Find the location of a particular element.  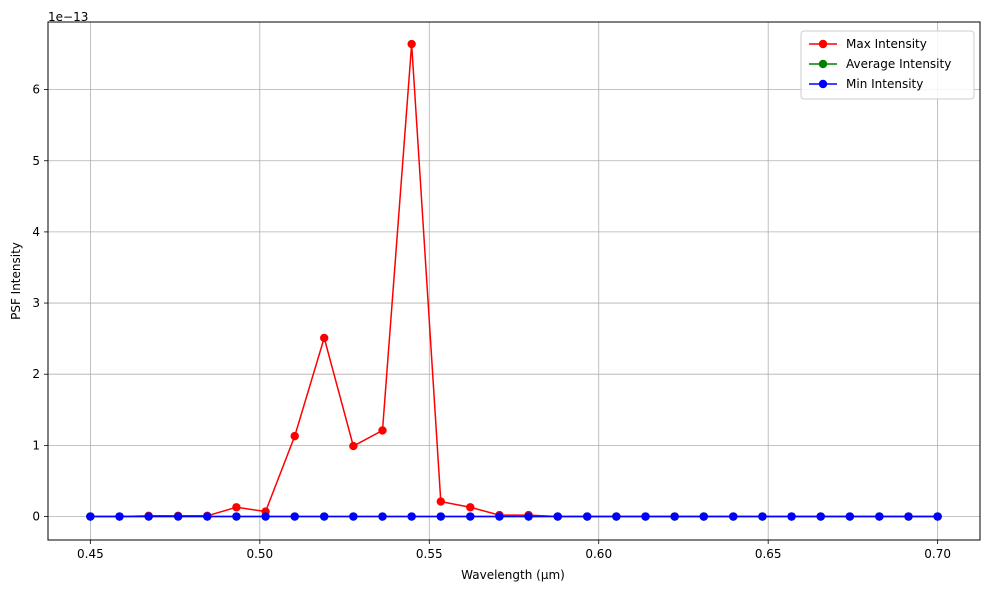

x-tick-label: 0.45 is located at coordinates (90, 554).